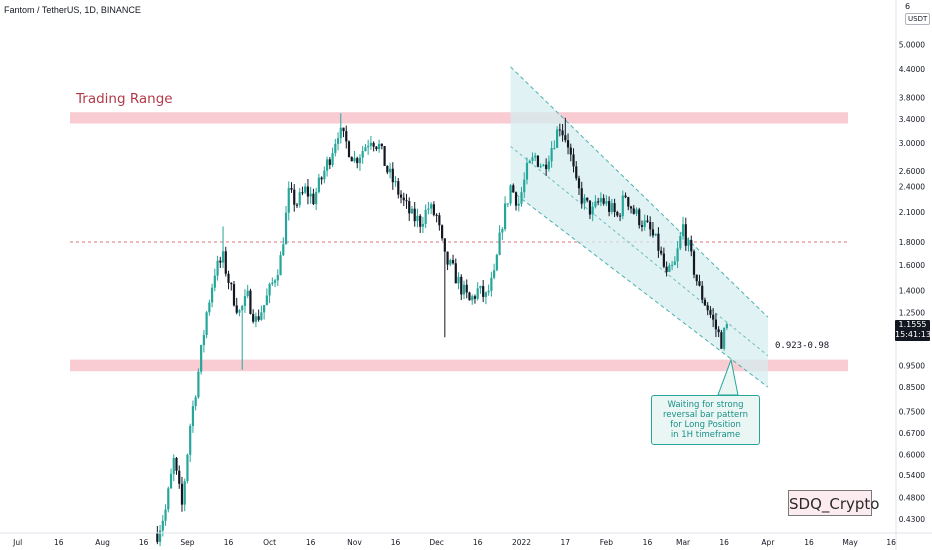  What do you see at coordinates (912, 212) in the screenshot?
I see `price-tick-label: 2.1000` at bounding box center [912, 212].